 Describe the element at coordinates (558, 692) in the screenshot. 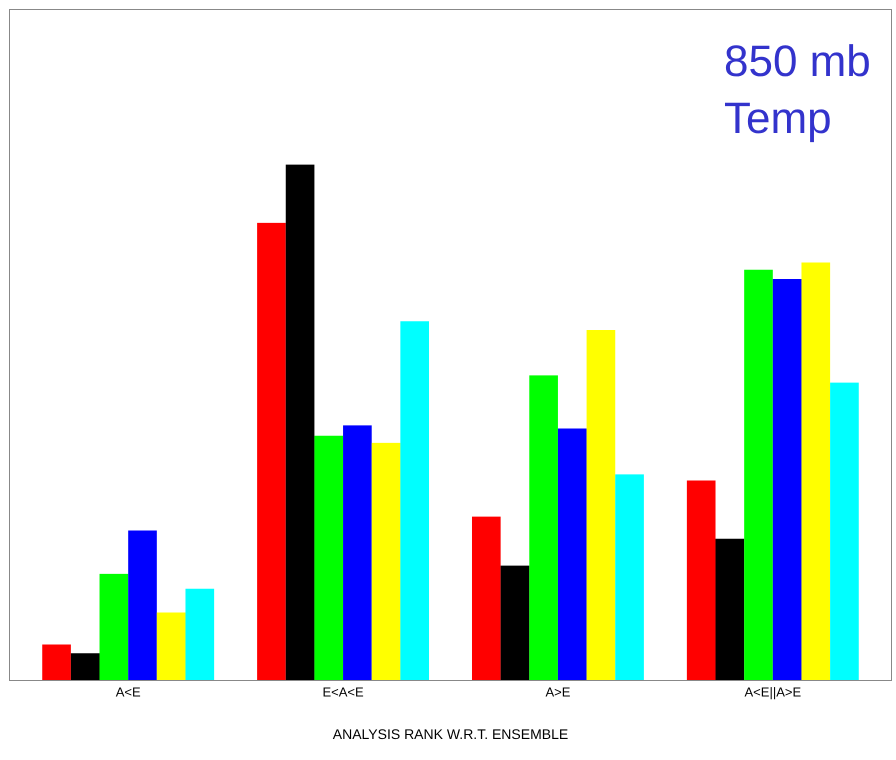

I see `x-tick-label: A>E` at that location.